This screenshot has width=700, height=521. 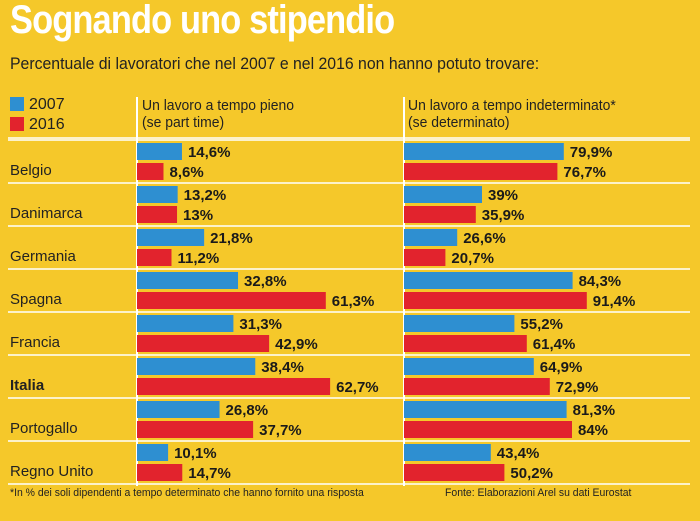 What do you see at coordinates (614, 301) in the screenshot?
I see `value-label-p2-spagna-2016: 91,4%` at bounding box center [614, 301].